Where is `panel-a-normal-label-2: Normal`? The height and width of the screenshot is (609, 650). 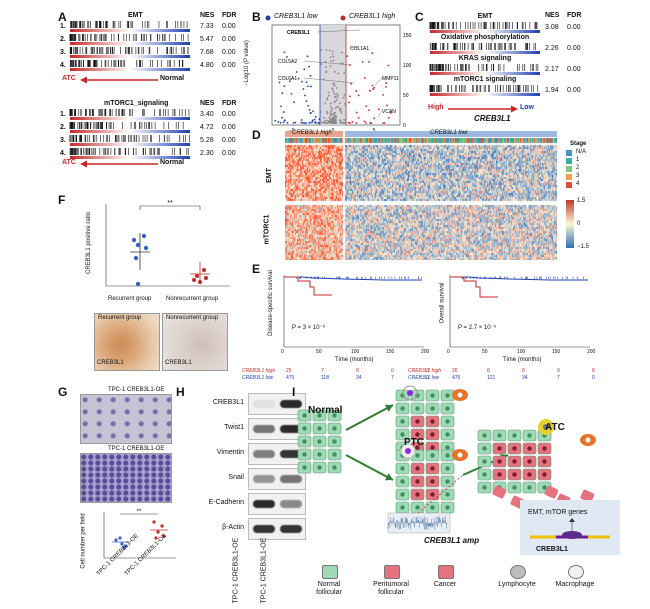 panel-a-normal-label-2: Normal is located at coordinates (172, 162).